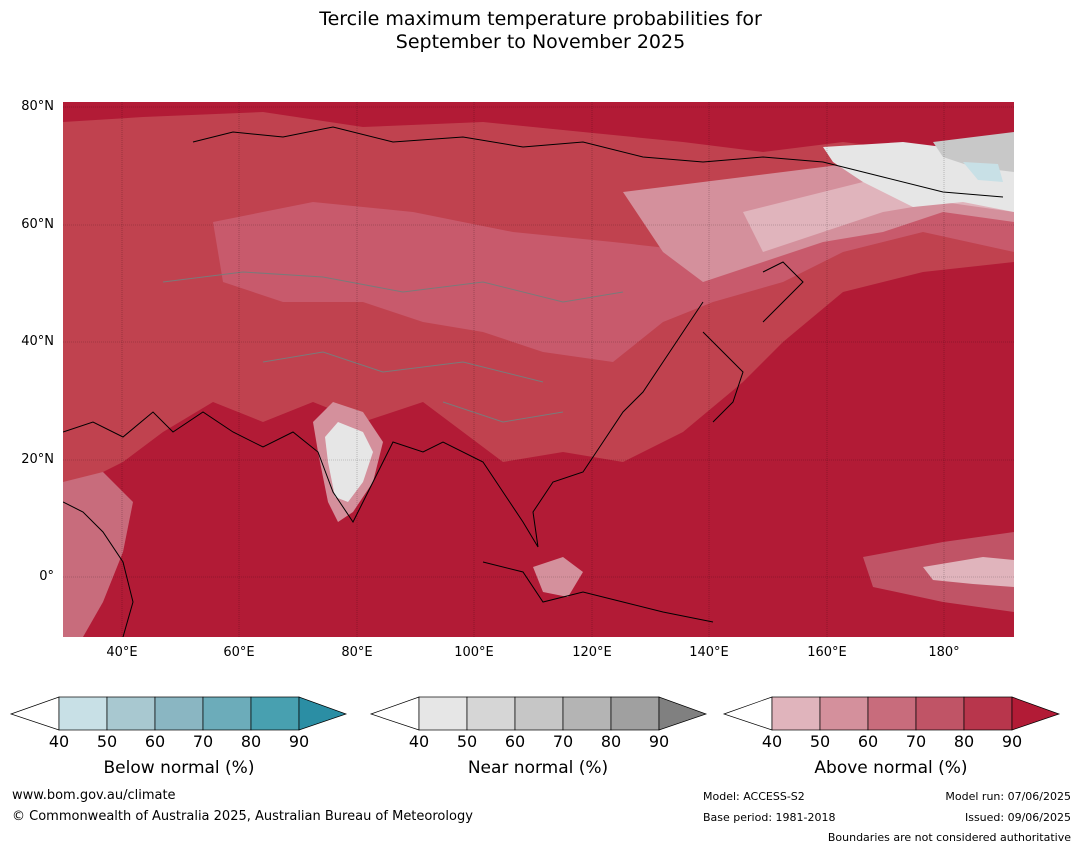  Describe the element at coordinates (251, 741) in the screenshot. I see `below-tick-80: 80` at that location.